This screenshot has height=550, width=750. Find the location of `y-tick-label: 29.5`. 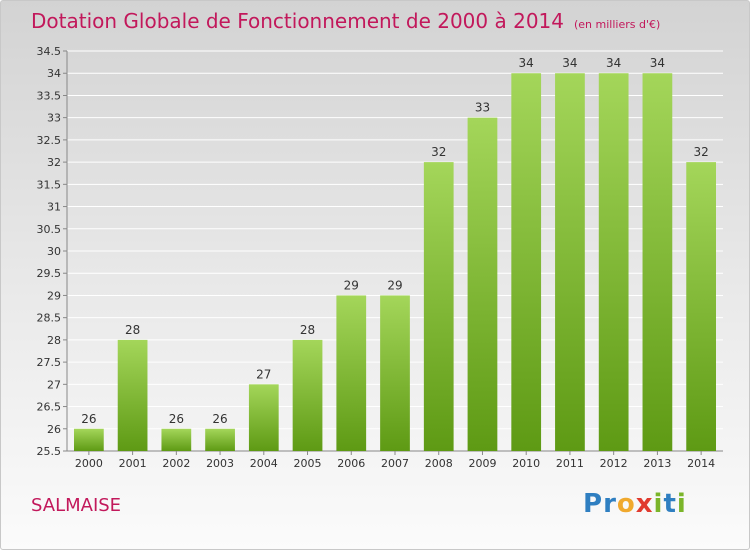

y-tick-label: 29.5 is located at coordinates (49, 273).